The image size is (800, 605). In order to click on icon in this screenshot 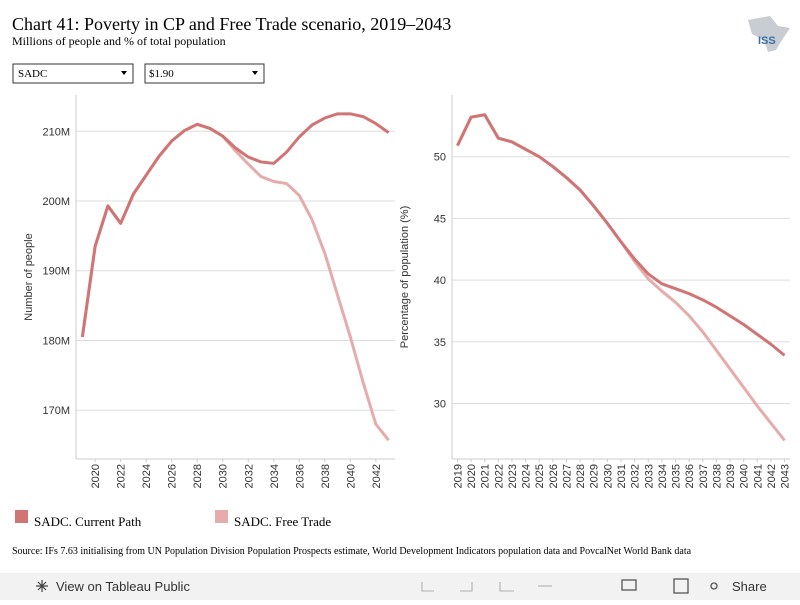, I will do `click(42, 586)`.